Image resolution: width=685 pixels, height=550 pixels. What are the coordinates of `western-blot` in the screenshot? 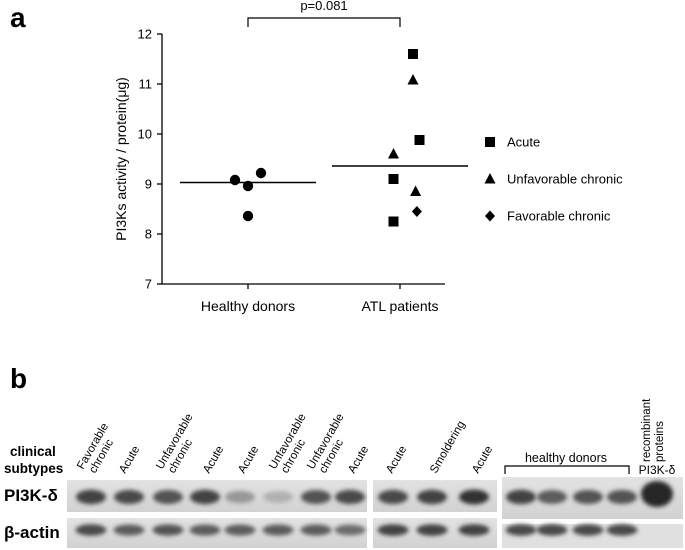 It's located at (375, 512).